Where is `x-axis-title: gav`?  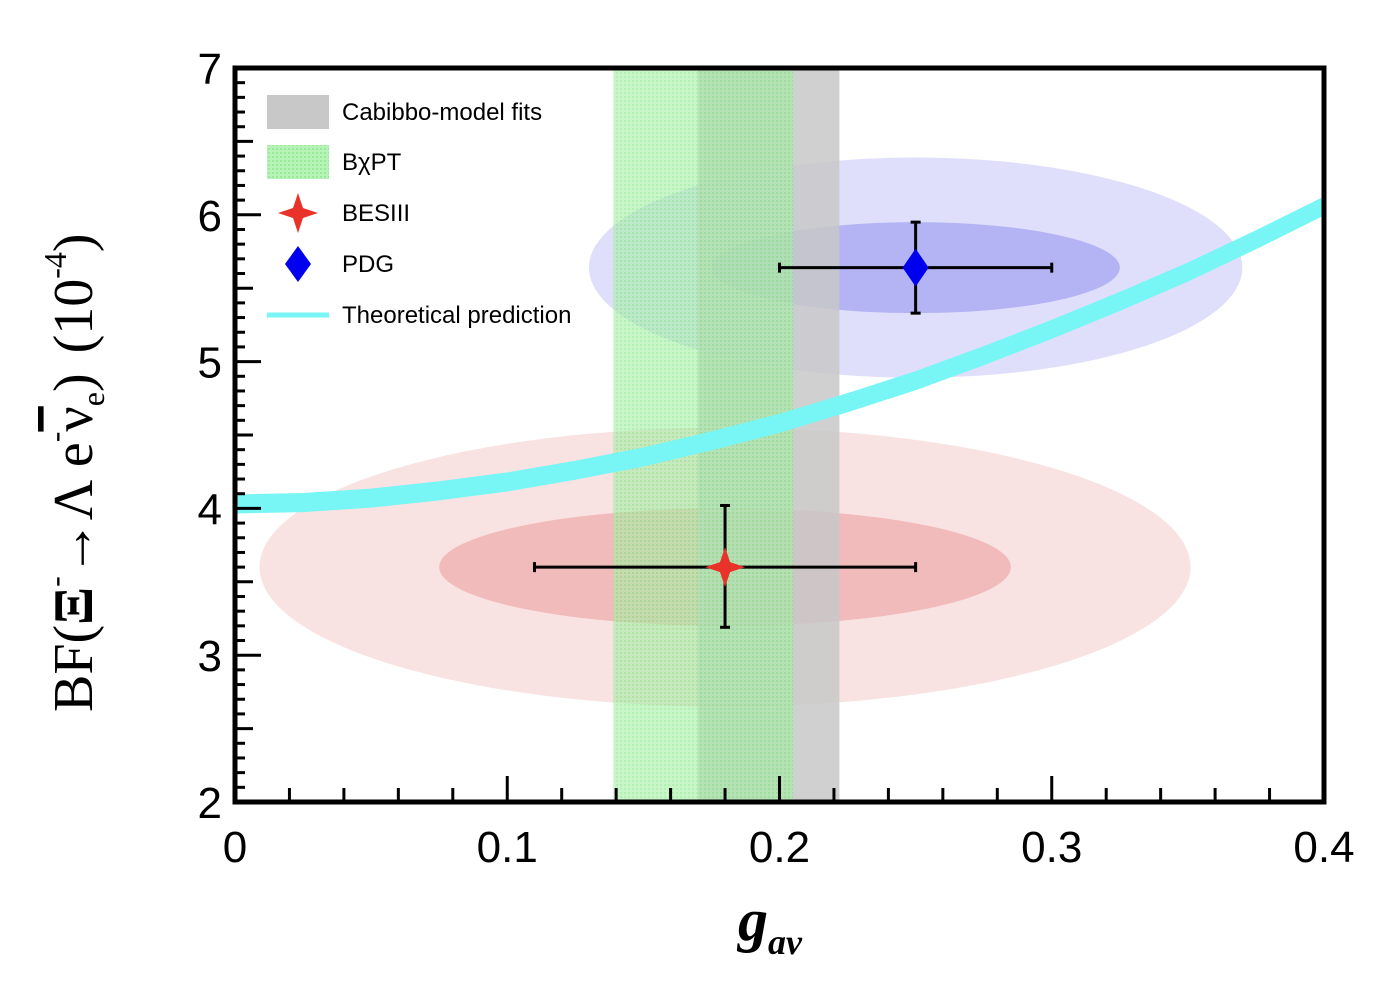 x-axis-title: gav is located at coordinates (769, 924).